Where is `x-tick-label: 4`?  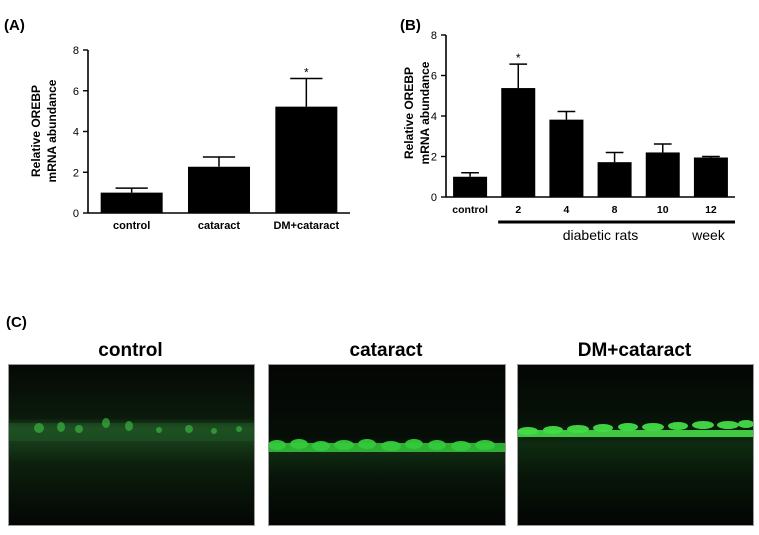
x-tick-label: 4 is located at coordinates (566, 210).